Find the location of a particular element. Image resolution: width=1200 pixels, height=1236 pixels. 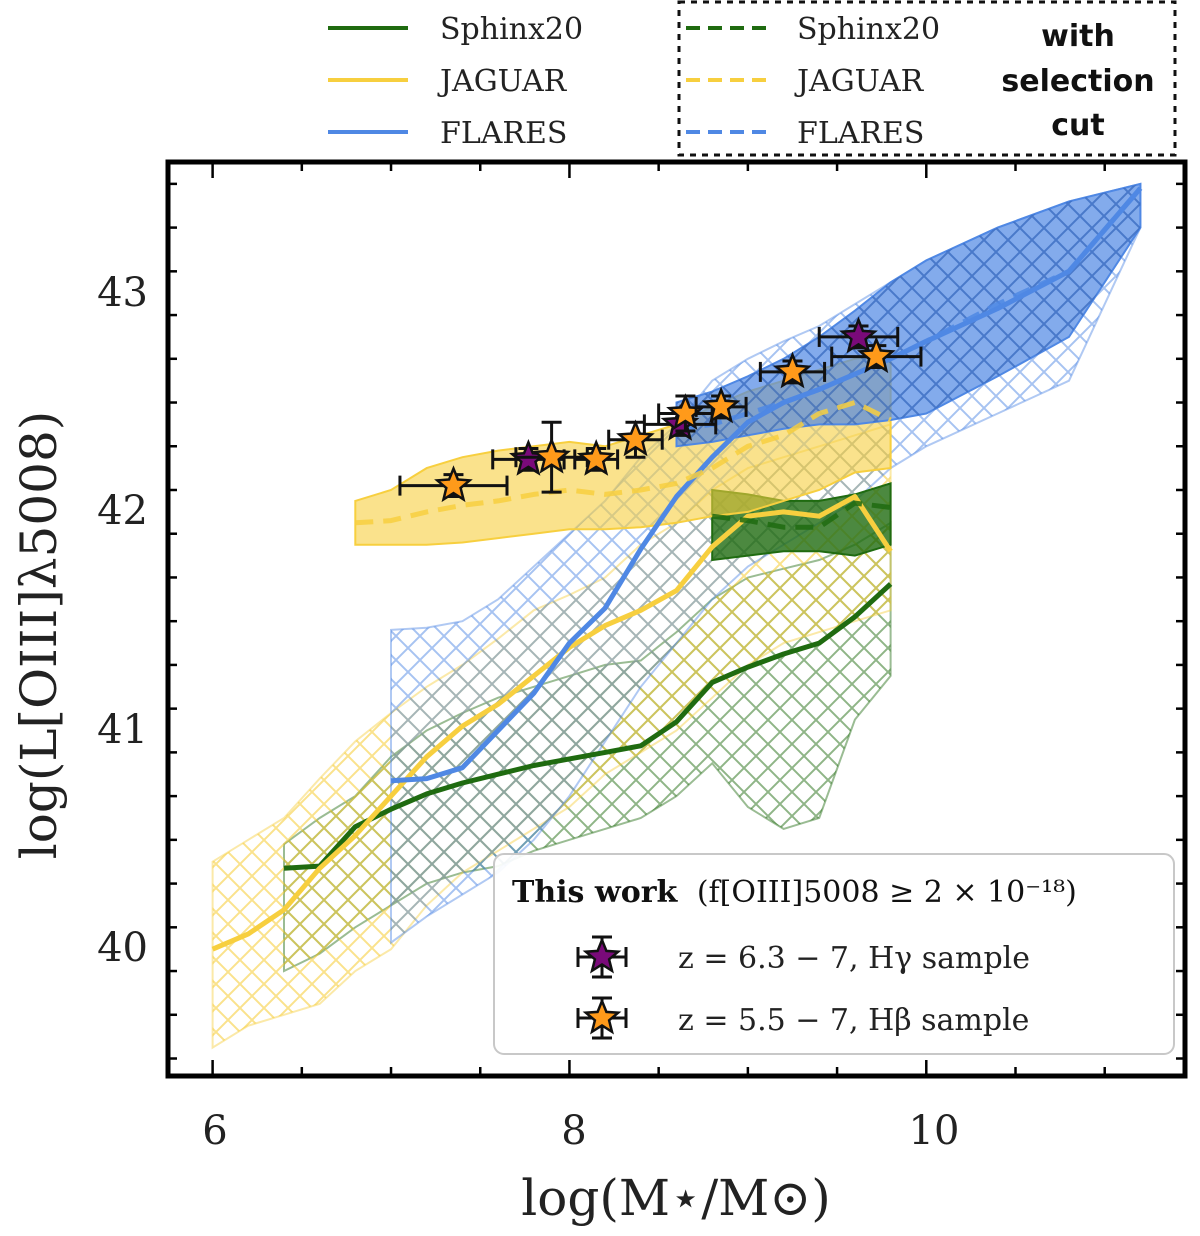

line-flares-with-selection-cut is located at coordinates (909, 309).